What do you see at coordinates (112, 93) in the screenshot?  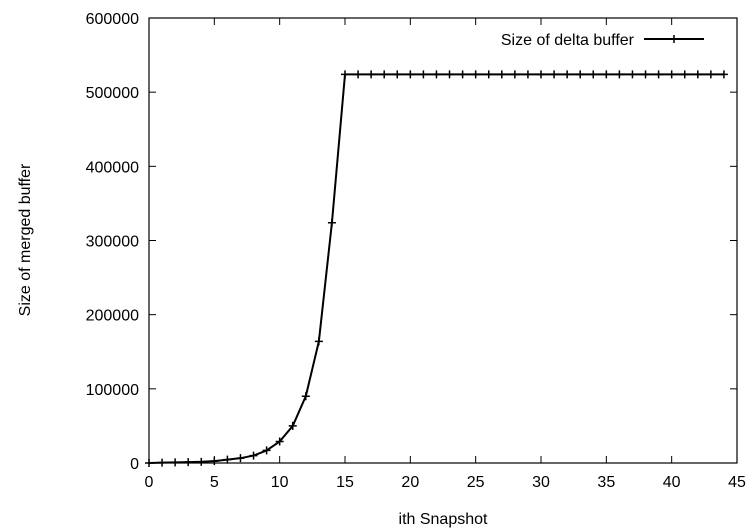 I see `y-tick-label: 500000` at bounding box center [112, 93].